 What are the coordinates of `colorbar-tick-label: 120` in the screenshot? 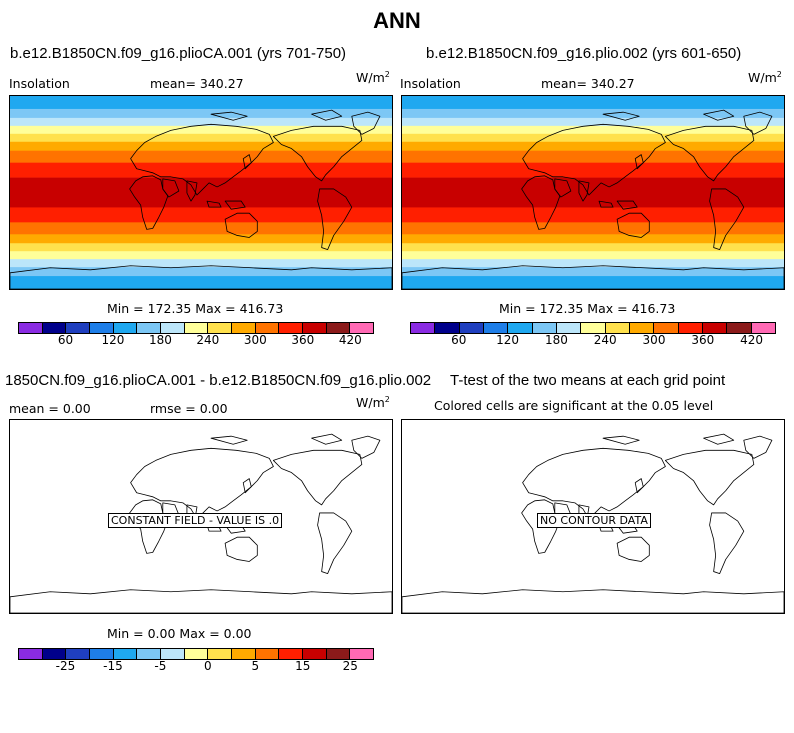 It's located at (113, 340).